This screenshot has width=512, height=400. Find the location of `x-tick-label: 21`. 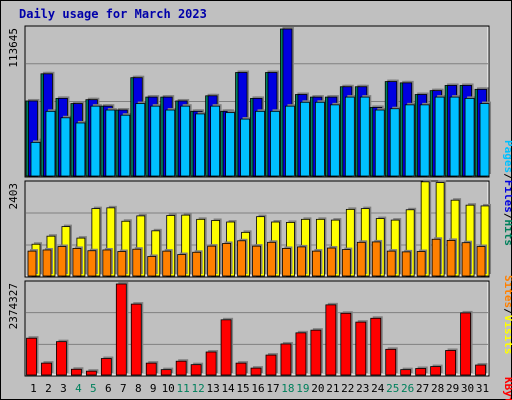

x-tick-label: 21 is located at coordinates (332, 388).